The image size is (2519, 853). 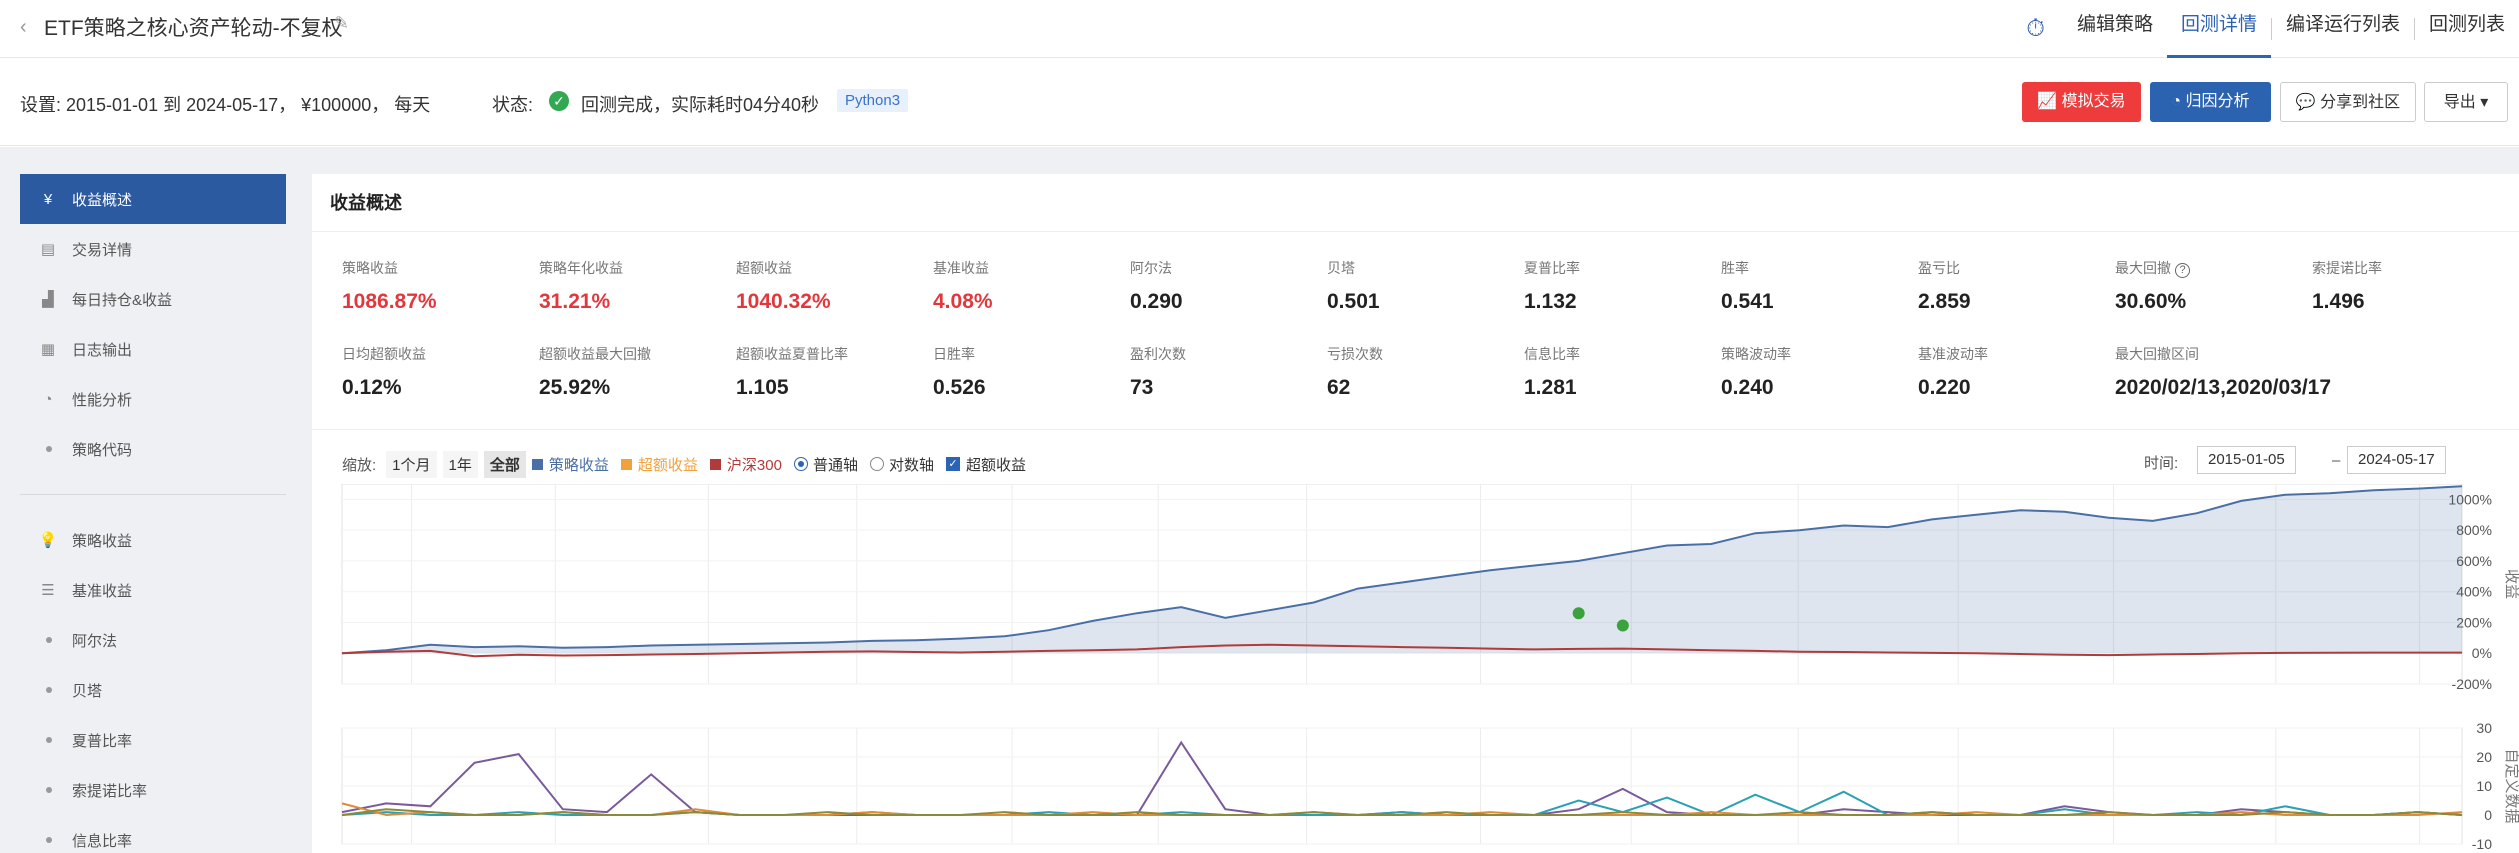 I want to click on check-icon: ✓, so click(x=559, y=101).